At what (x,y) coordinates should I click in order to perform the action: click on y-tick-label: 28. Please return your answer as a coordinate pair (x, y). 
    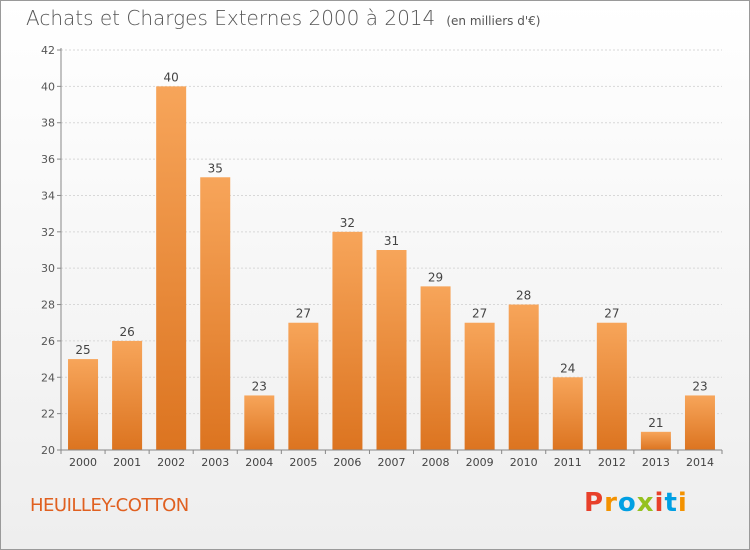
    Looking at the image, I should click on (48, 305).